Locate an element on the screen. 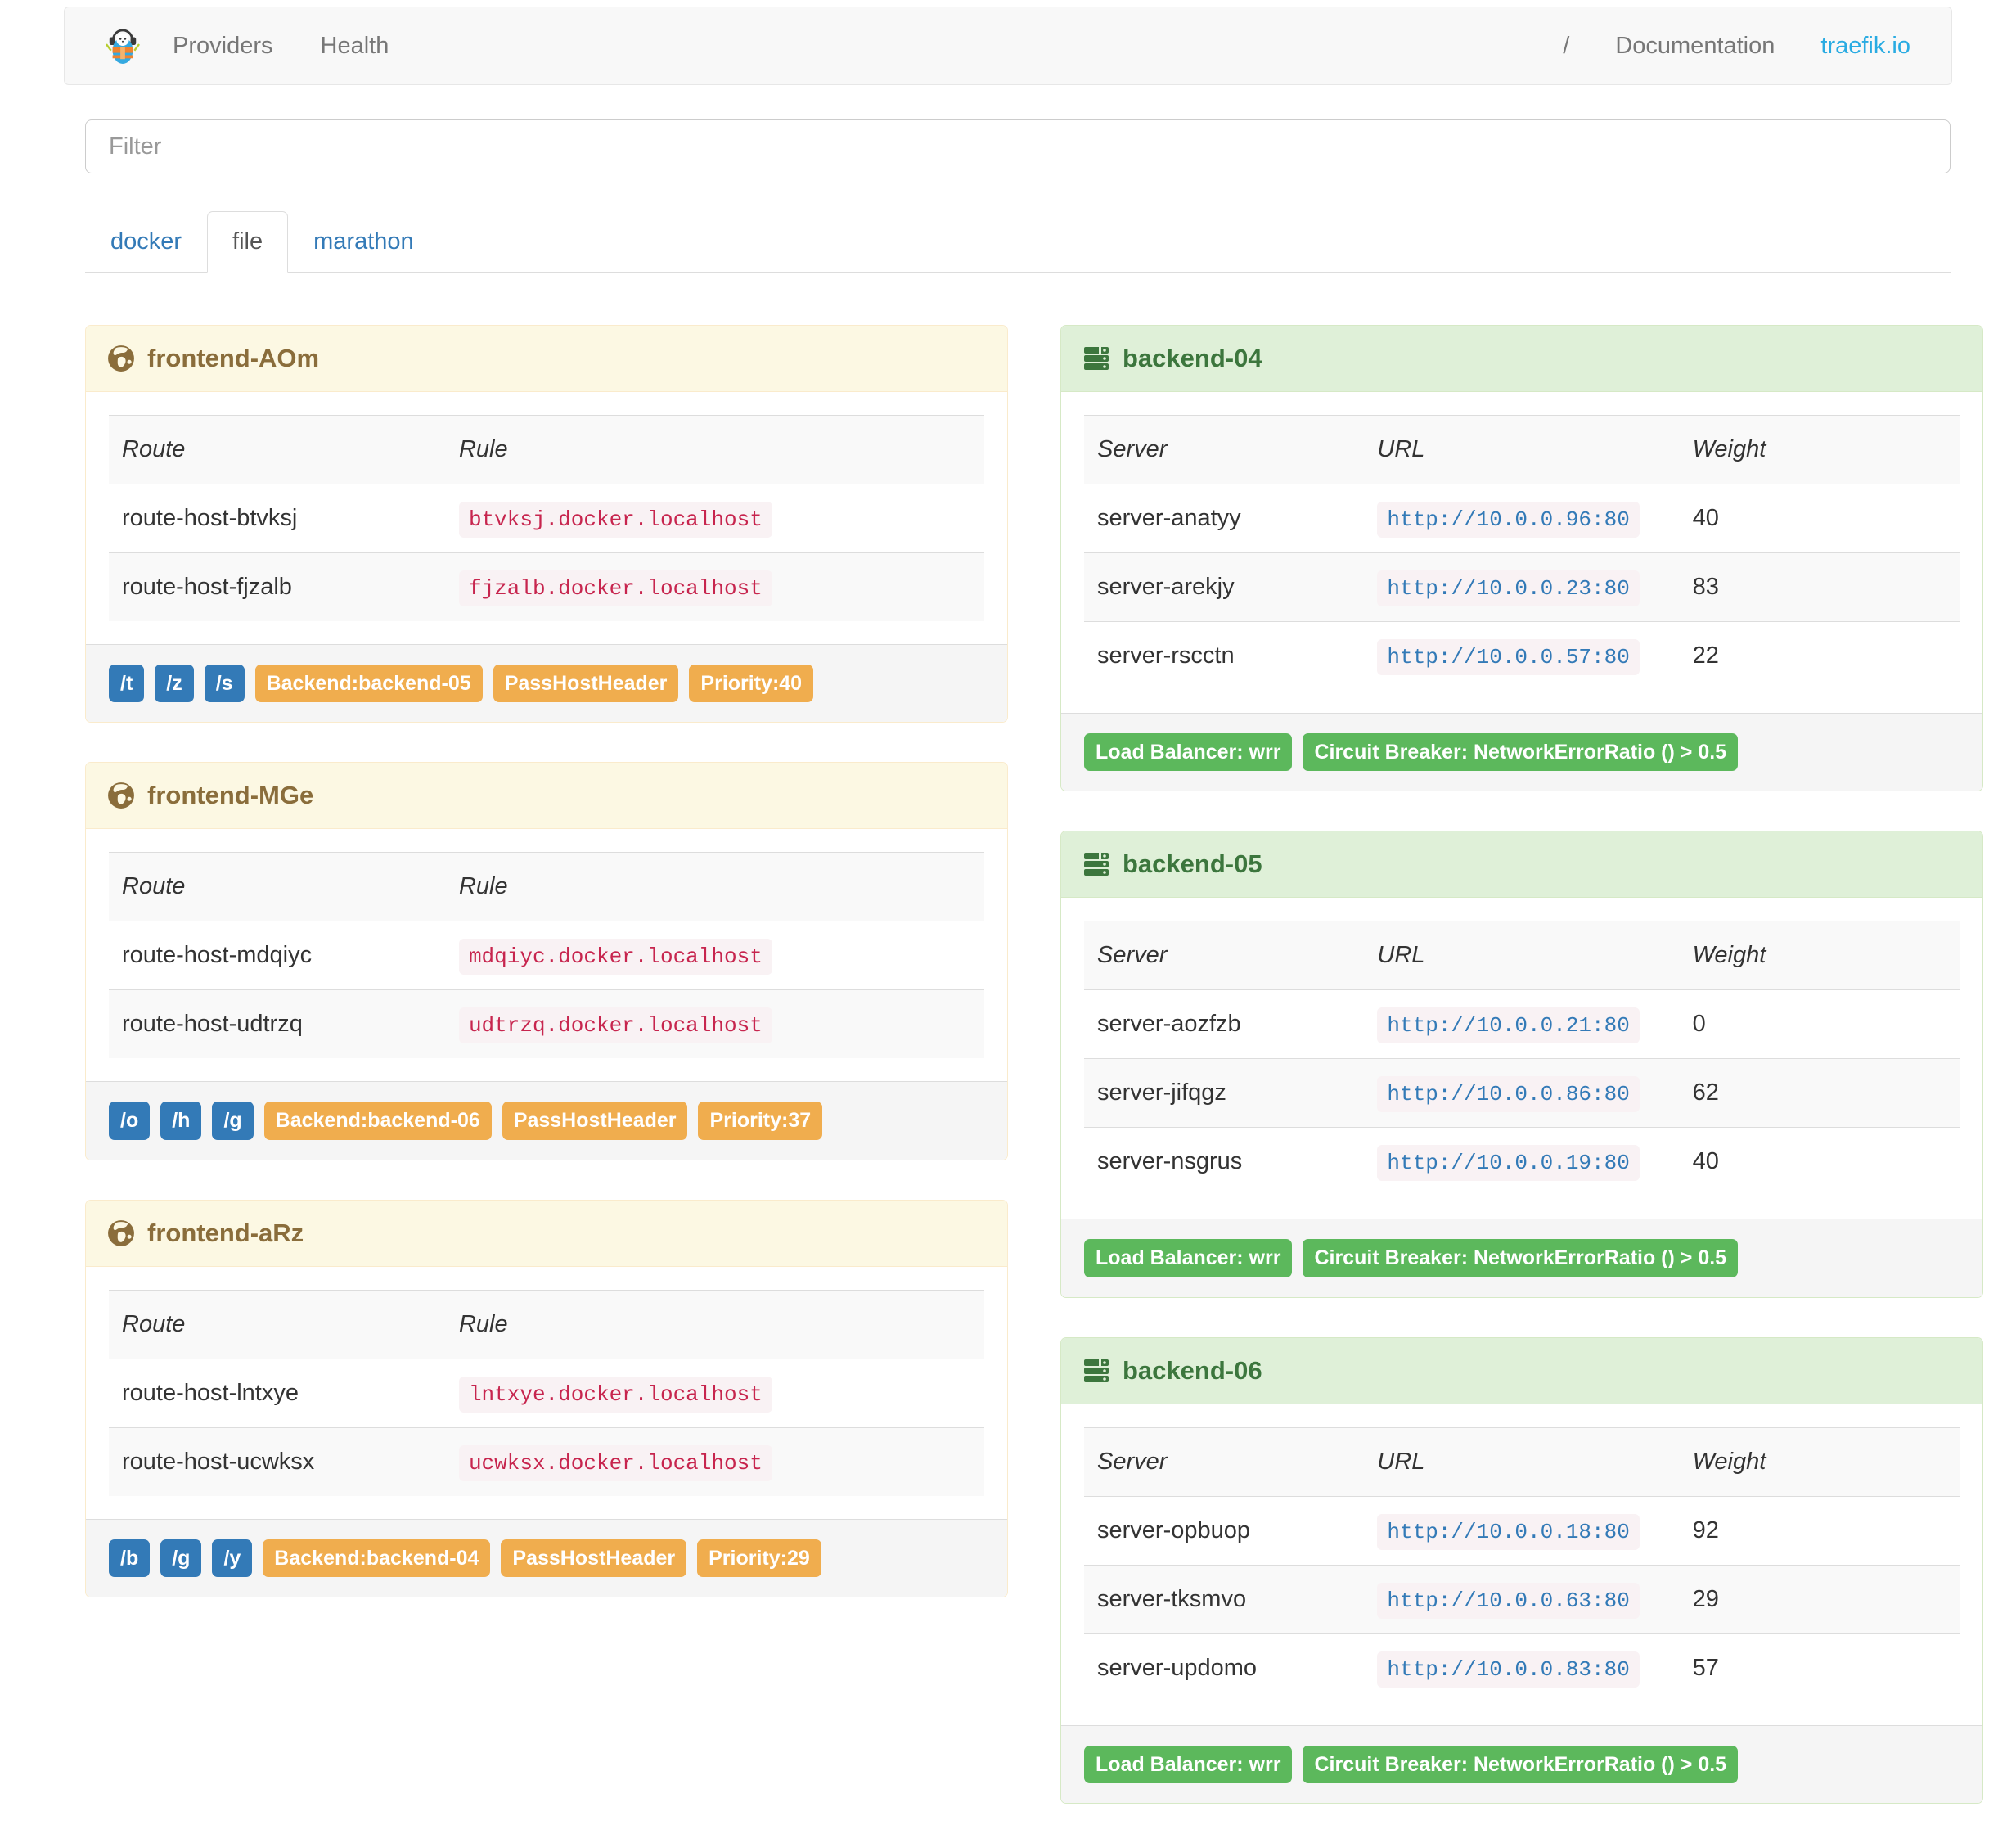 This screenshot has height=1843, width=2016. server-url-link: http://10.0.0.83:80 is located at coordinates (1509, 1669).